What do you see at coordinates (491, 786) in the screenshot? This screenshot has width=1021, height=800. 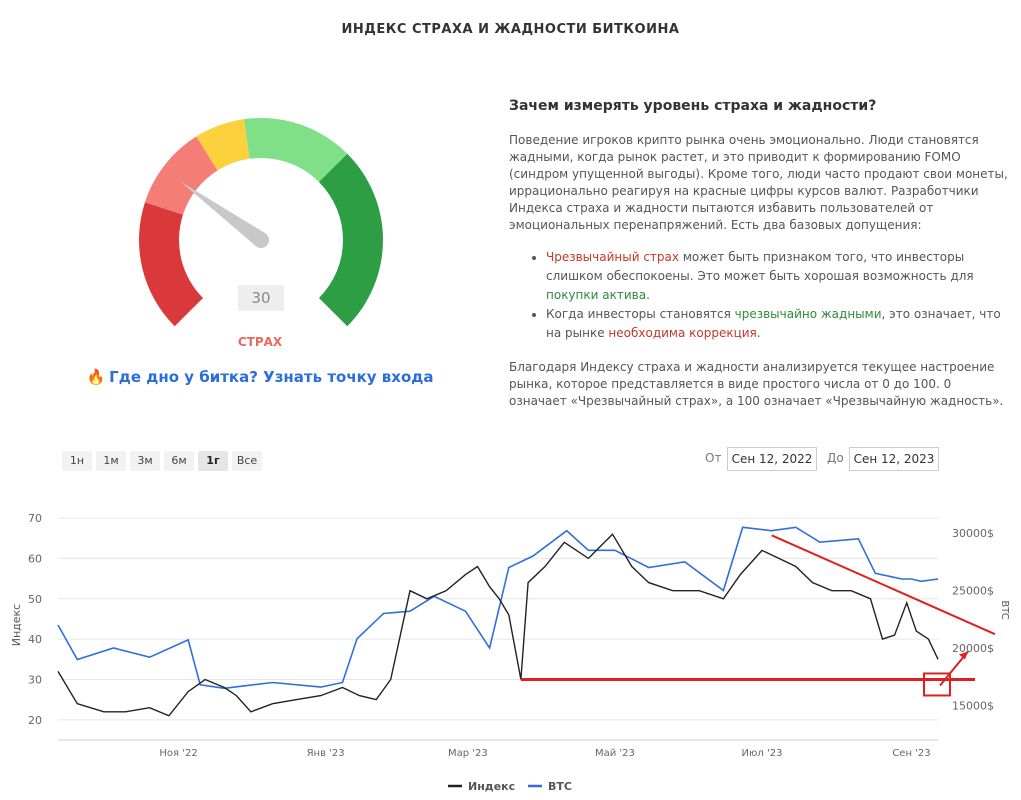 I see `legend-index-label: Индекс` at bounding box center [491, 786].